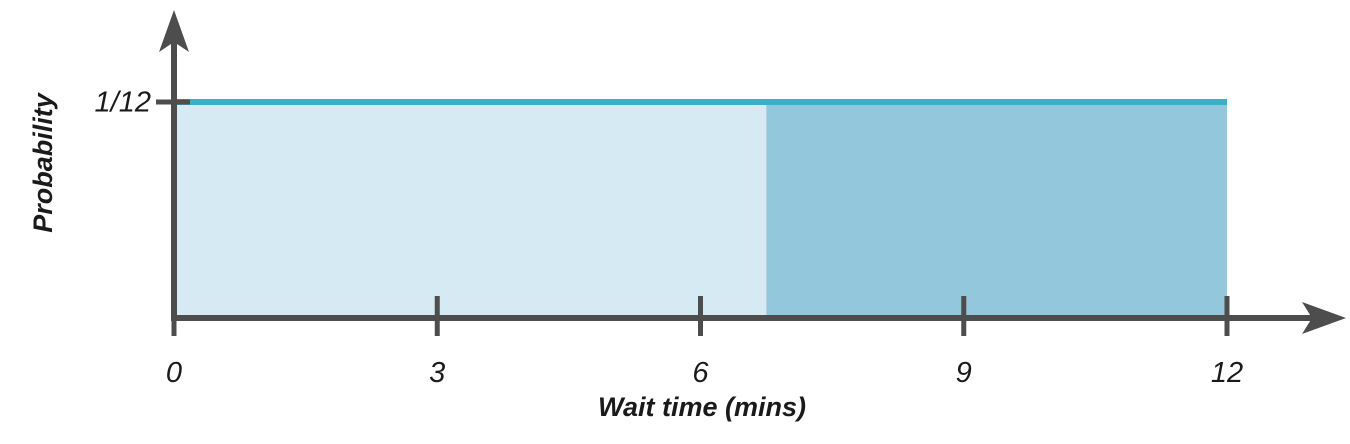 The image size is (1350, 444). I want to click on x-tick-label: 12, so click(1227, 373).